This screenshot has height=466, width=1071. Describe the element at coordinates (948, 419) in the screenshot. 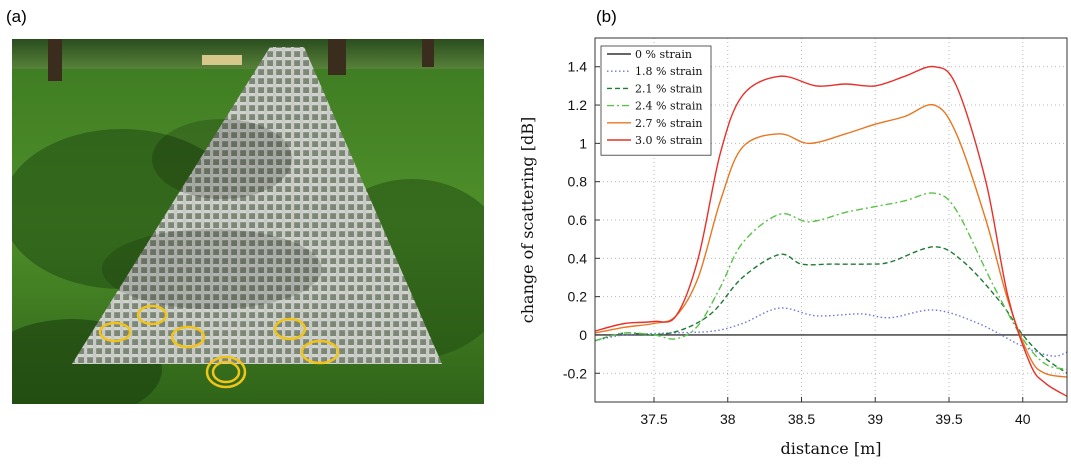

I see `x-tick-label: 39.5` at that location.